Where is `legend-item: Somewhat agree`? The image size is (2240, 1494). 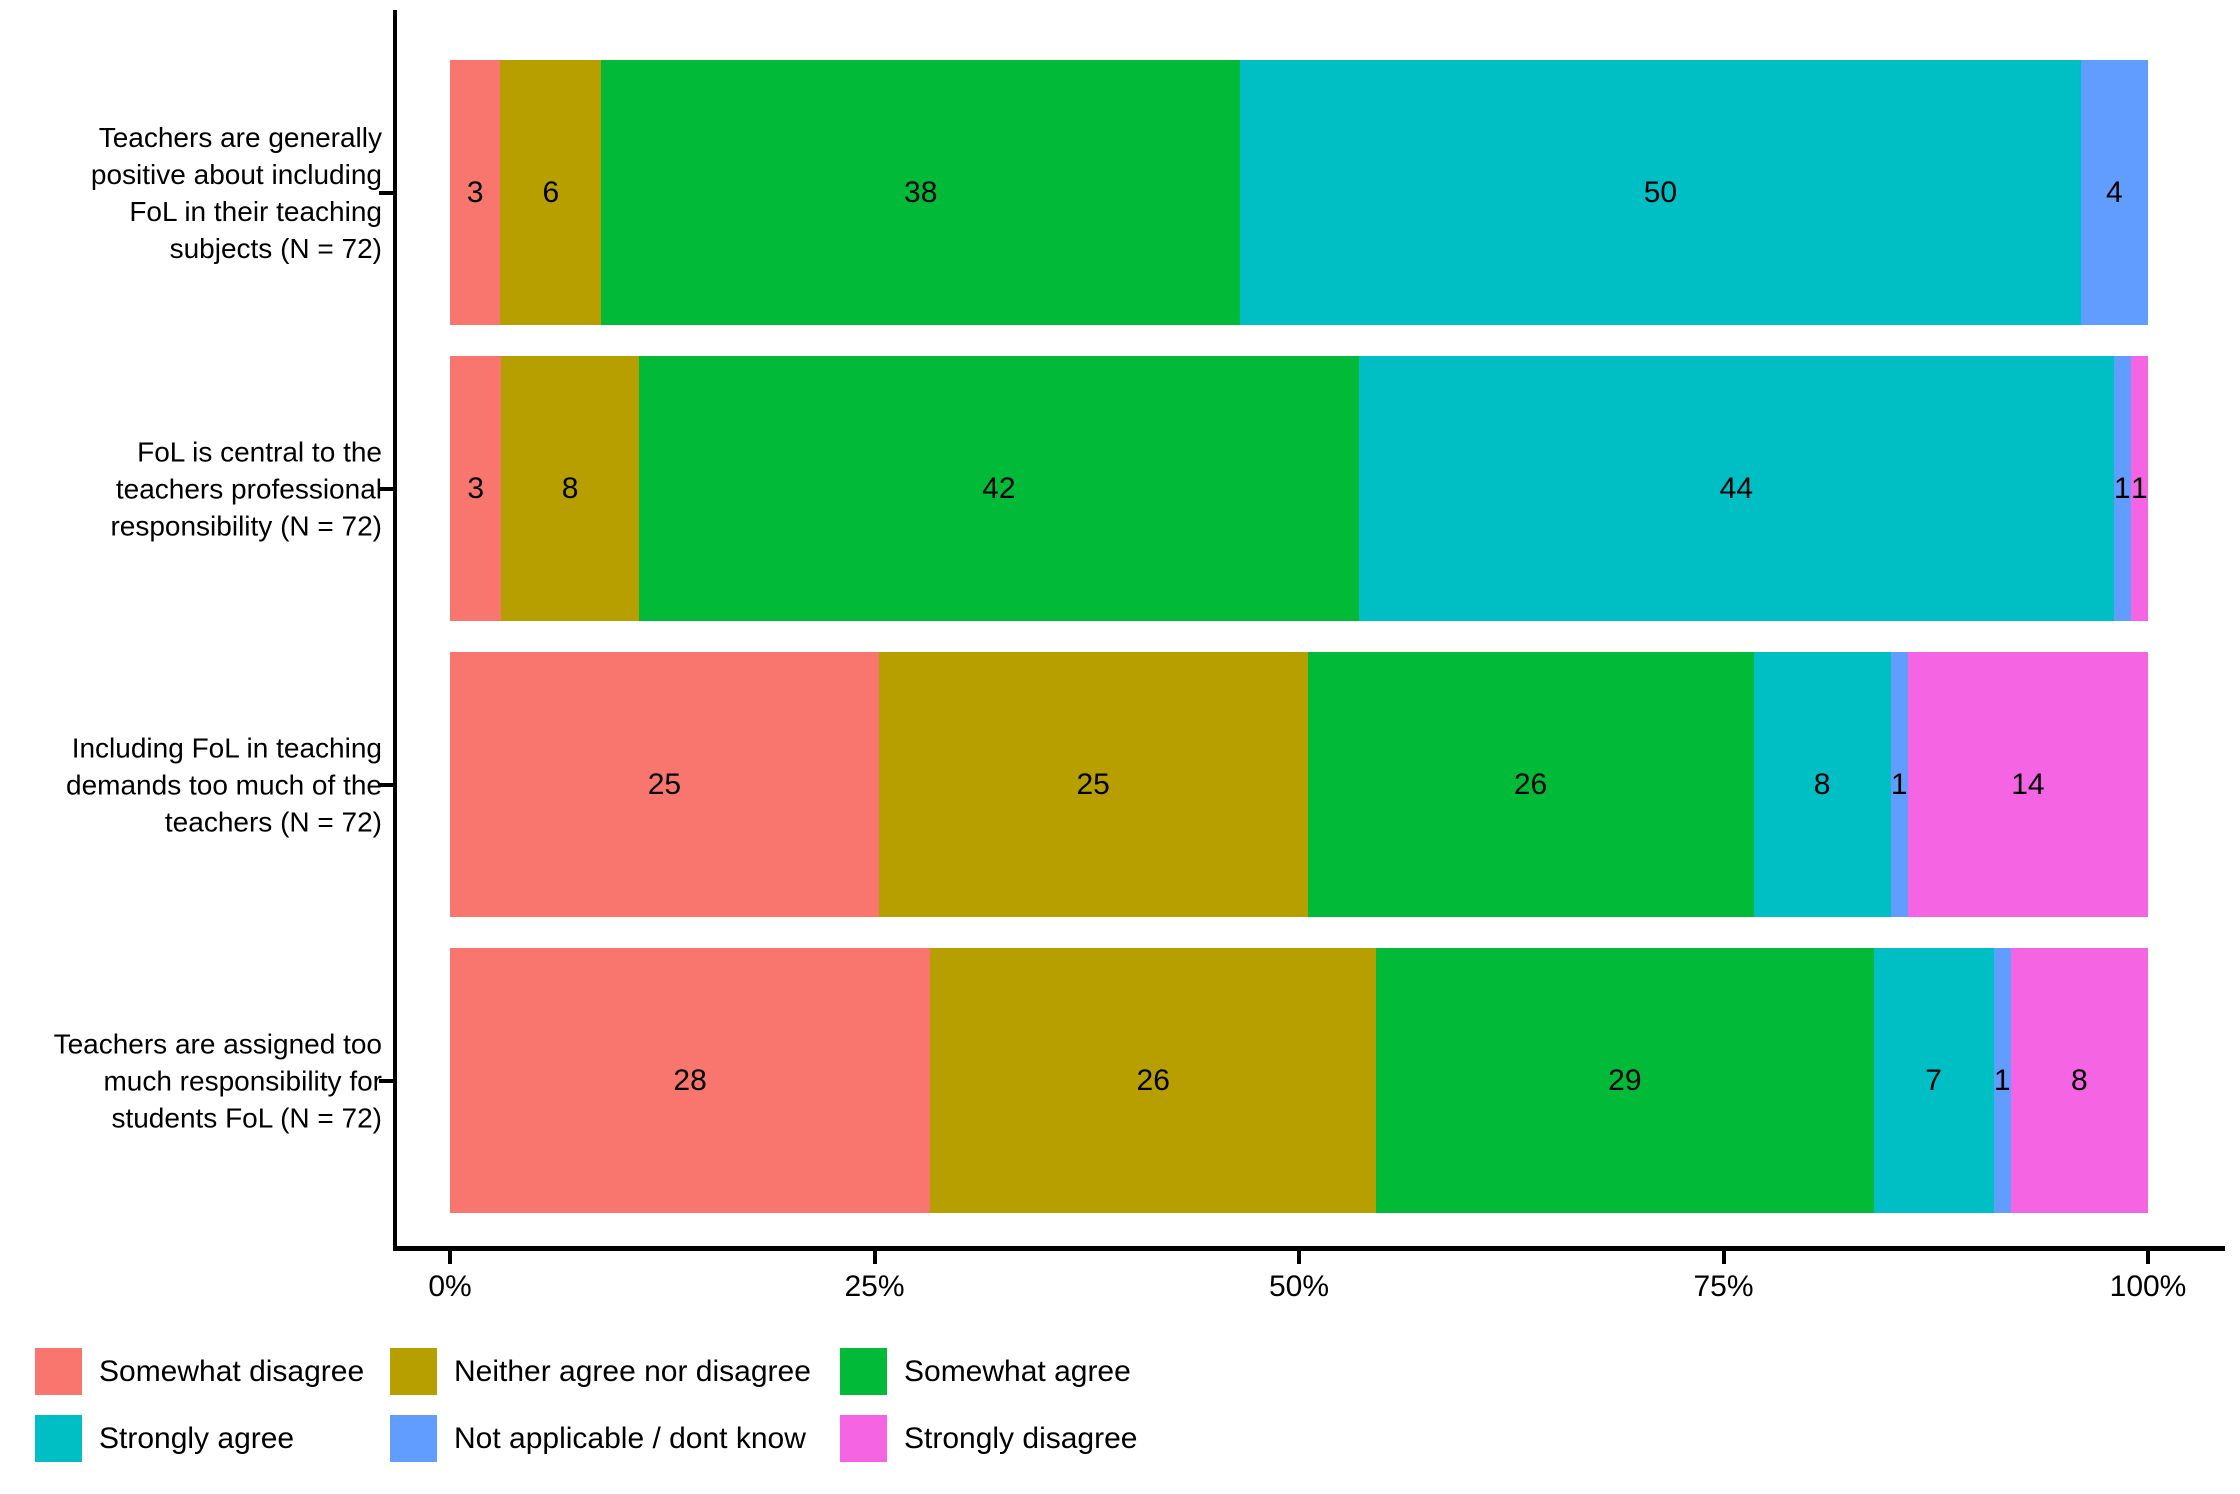
legend-item: Somewhat agree is located at coordinates (985, 1371).